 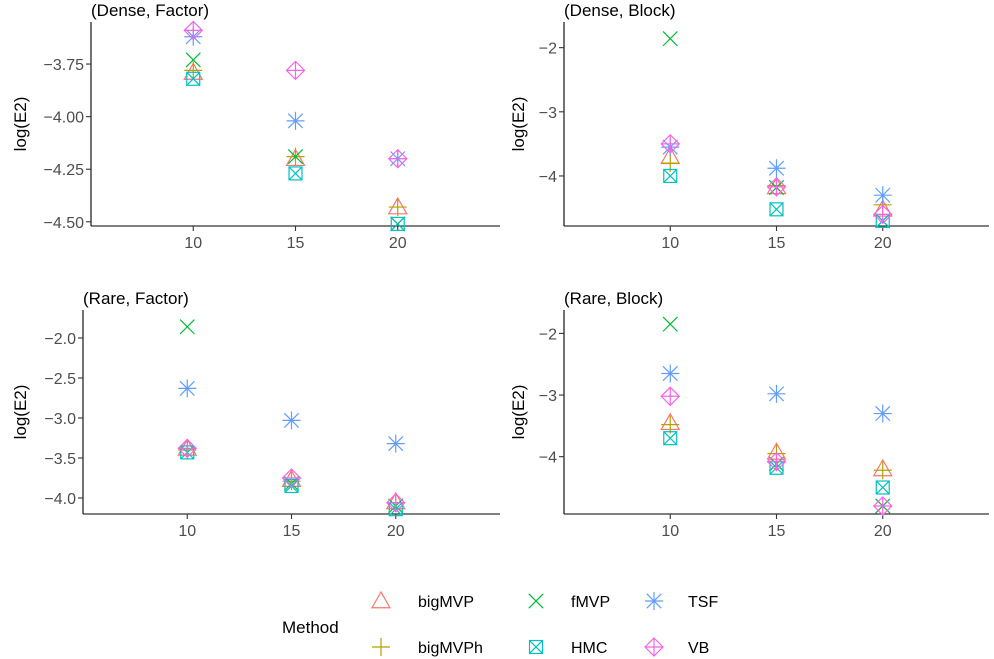 What do you see at coordinates (698, 648) in the screenshot?
I see `legend-label: VB` at bounding box center [698, 648].